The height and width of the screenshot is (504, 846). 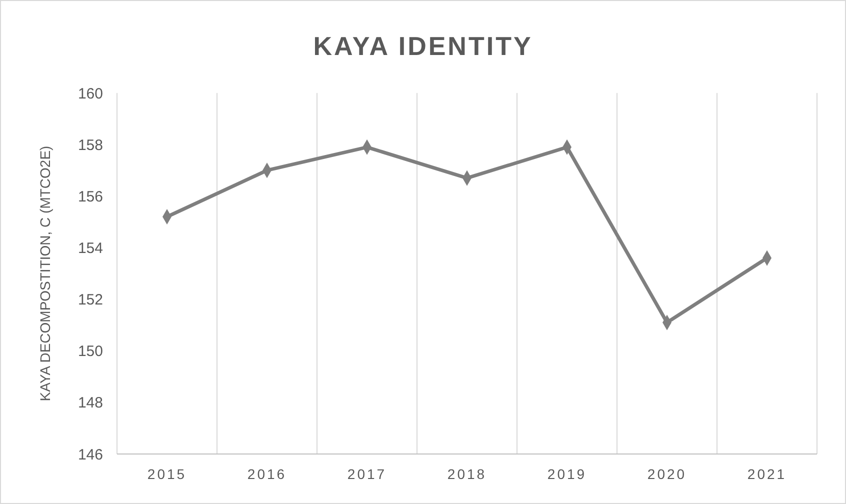 What do you see at coordinates (90, 145) in the screenshot?
I see `y-tick-label: 158` at bounding box center [90, 145].